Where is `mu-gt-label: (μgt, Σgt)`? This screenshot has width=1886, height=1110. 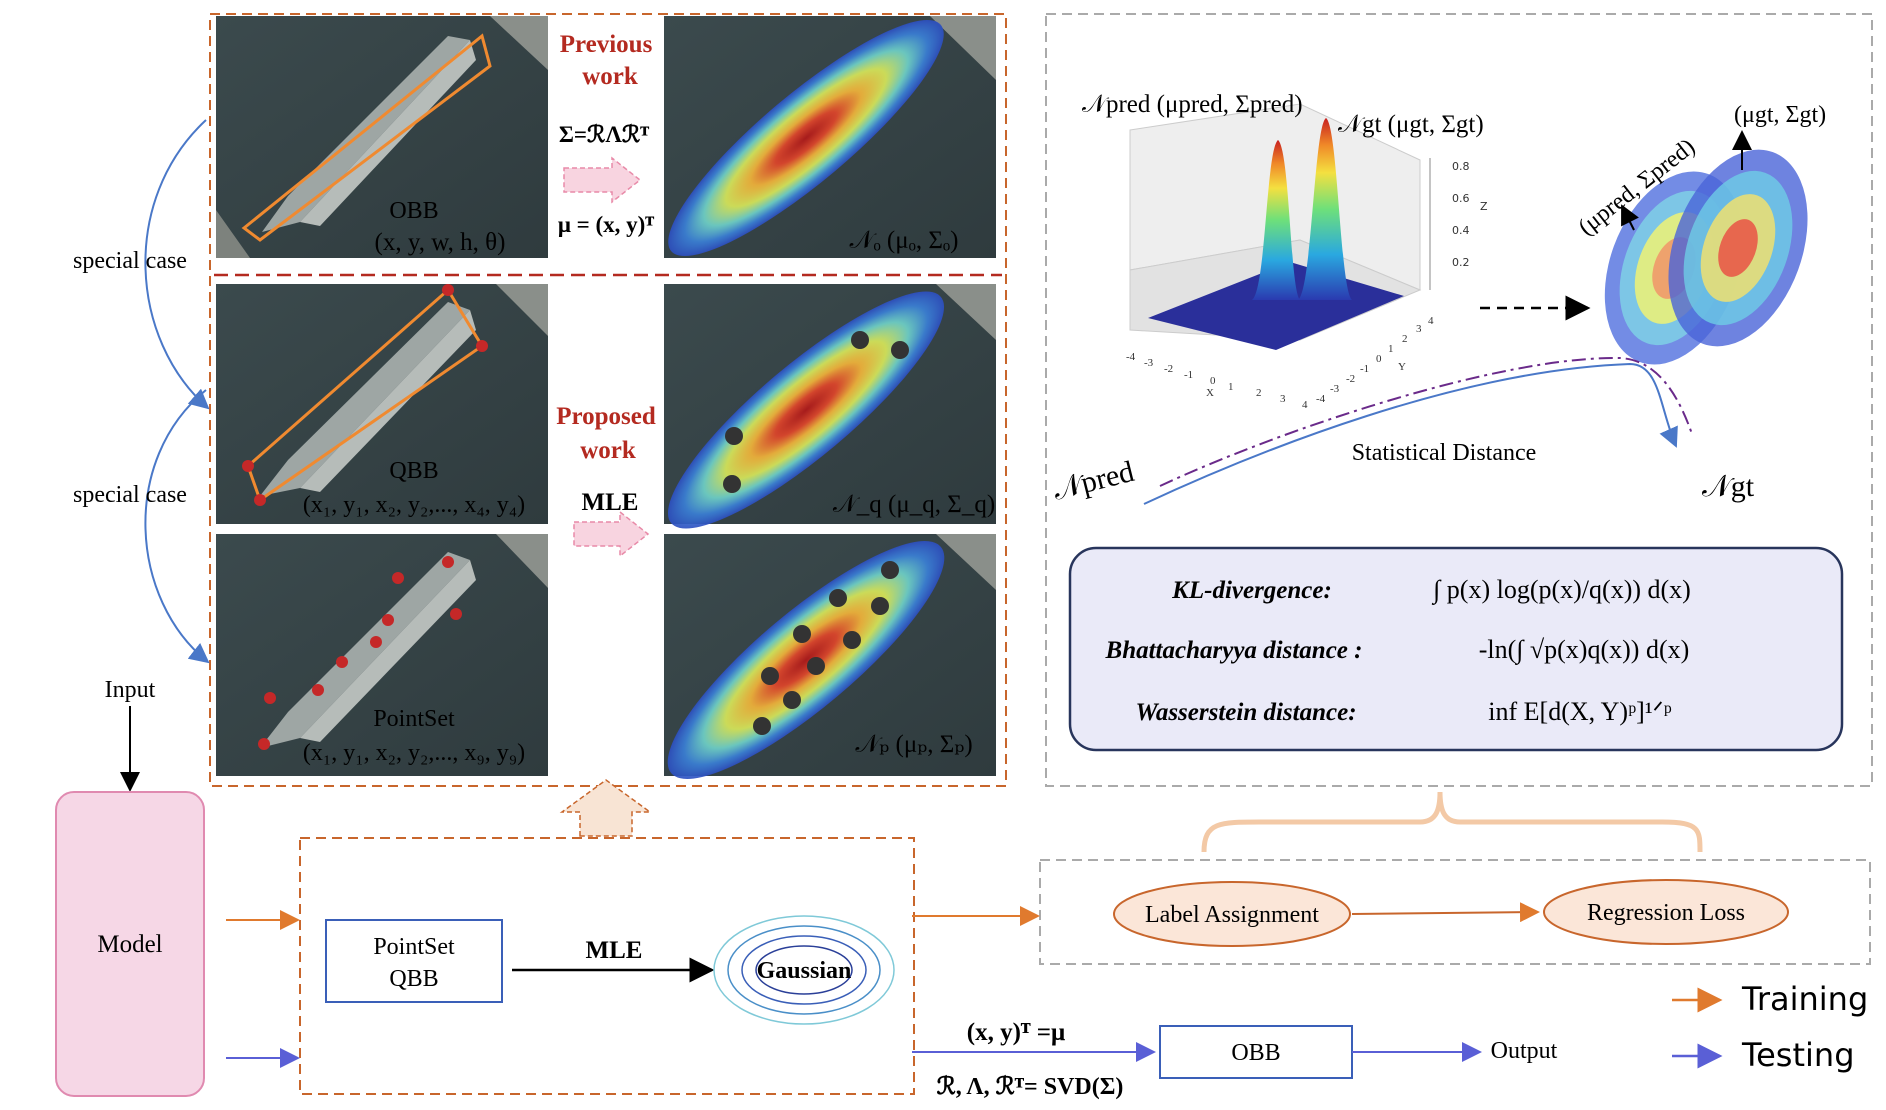 mu-gt-label: (μgt, Σgt) is located at coordinates (1780, 115).